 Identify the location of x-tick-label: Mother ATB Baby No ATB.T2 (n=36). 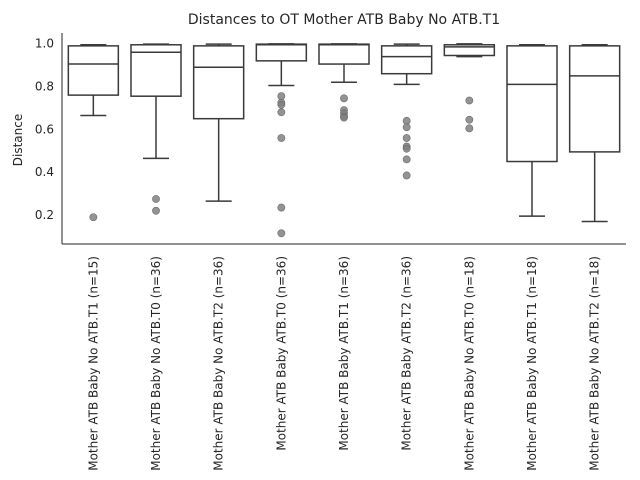
(219, 363).